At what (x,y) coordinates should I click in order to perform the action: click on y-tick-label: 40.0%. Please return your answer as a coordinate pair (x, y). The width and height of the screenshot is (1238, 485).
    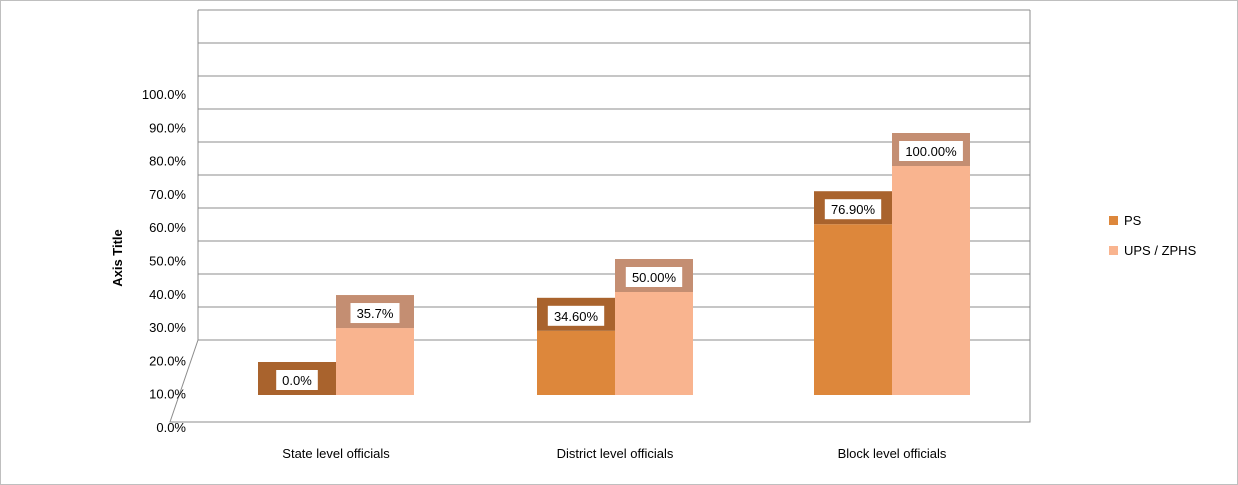
    Looking at the image, I should click on (167, 294).